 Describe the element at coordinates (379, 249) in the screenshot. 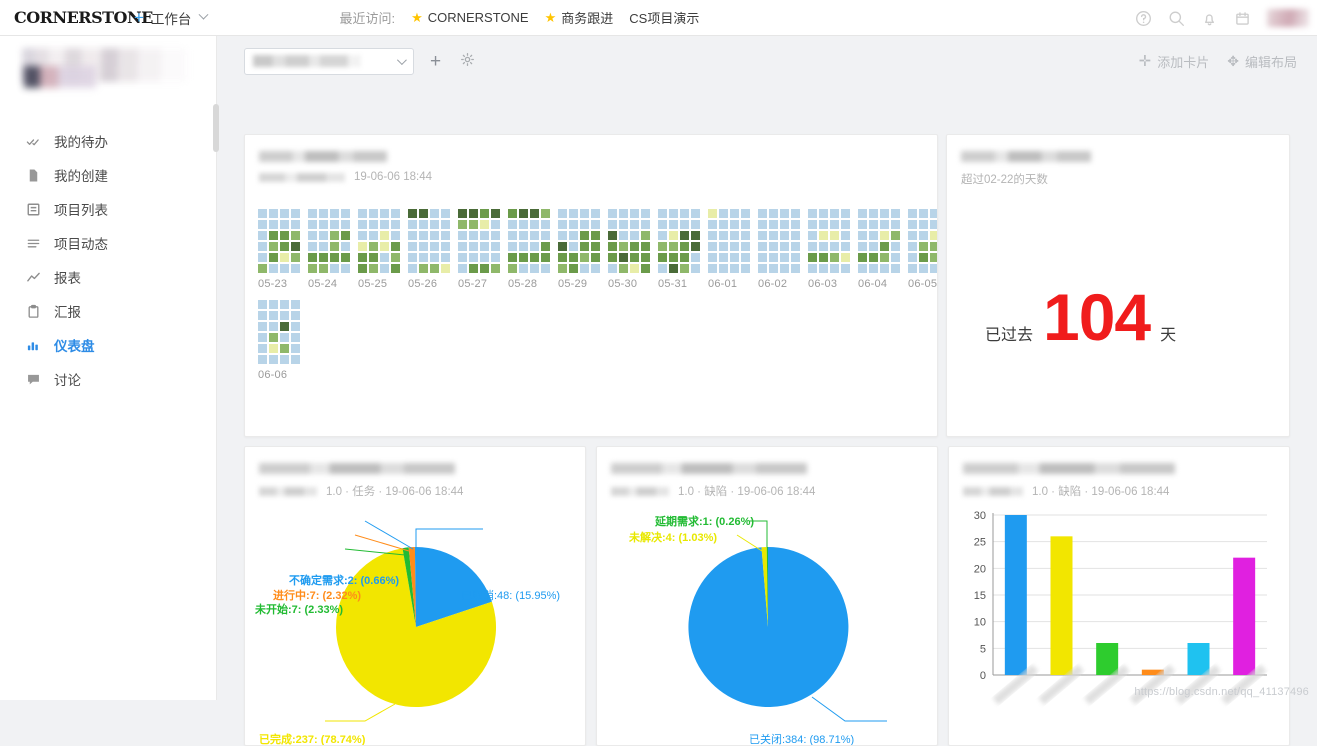

I see `heatmap-day: 05-25` at that location.